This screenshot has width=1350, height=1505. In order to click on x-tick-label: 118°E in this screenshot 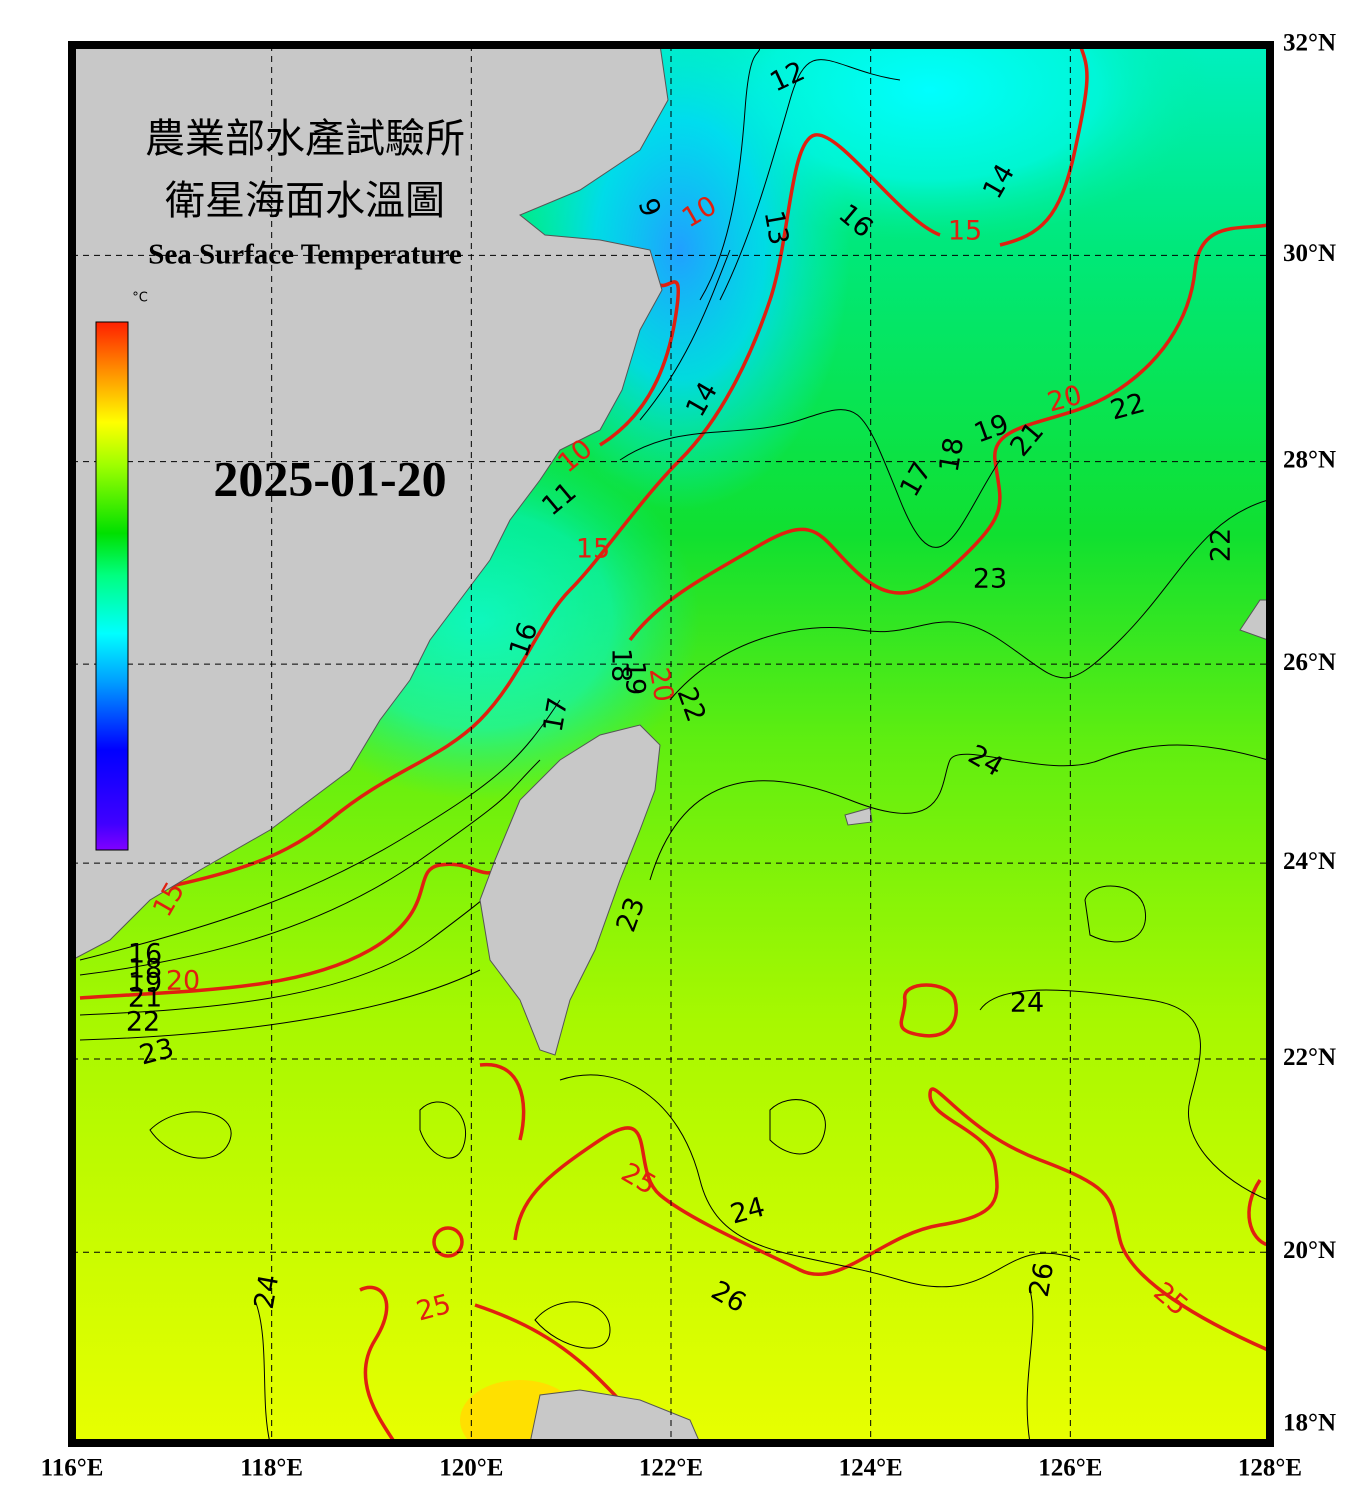, I will do `click(271, 1468)`.